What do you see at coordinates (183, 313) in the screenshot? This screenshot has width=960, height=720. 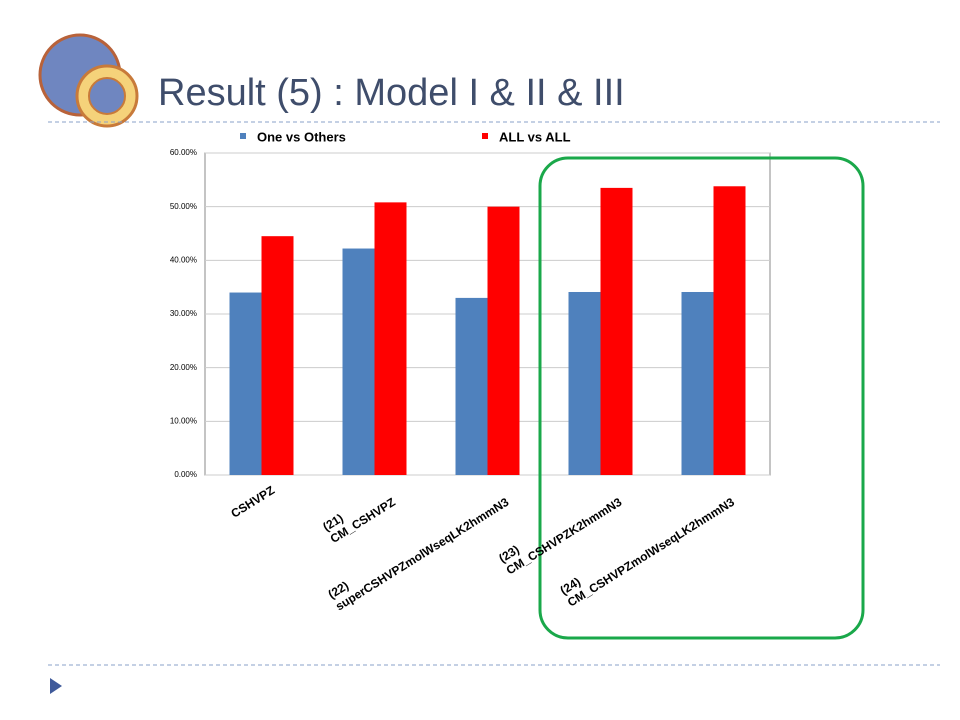 I see `y-tick-label: 30.00%` at bounding box center [183, 313].